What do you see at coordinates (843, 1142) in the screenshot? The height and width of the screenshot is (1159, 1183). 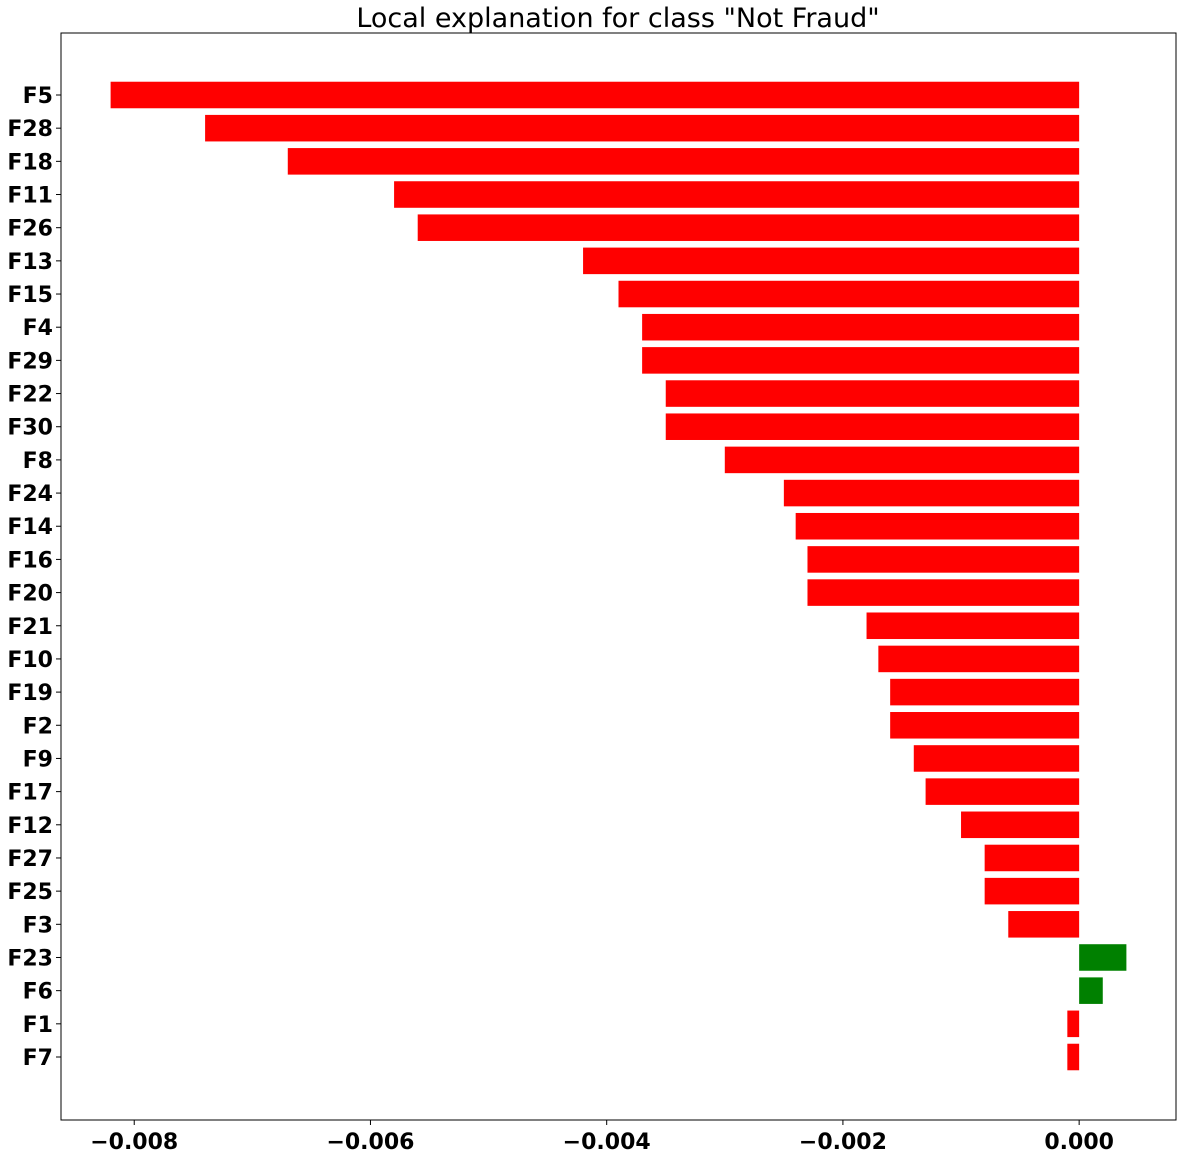 I see `x-tick-label: −0.002` at bounding box center [843, 1142].